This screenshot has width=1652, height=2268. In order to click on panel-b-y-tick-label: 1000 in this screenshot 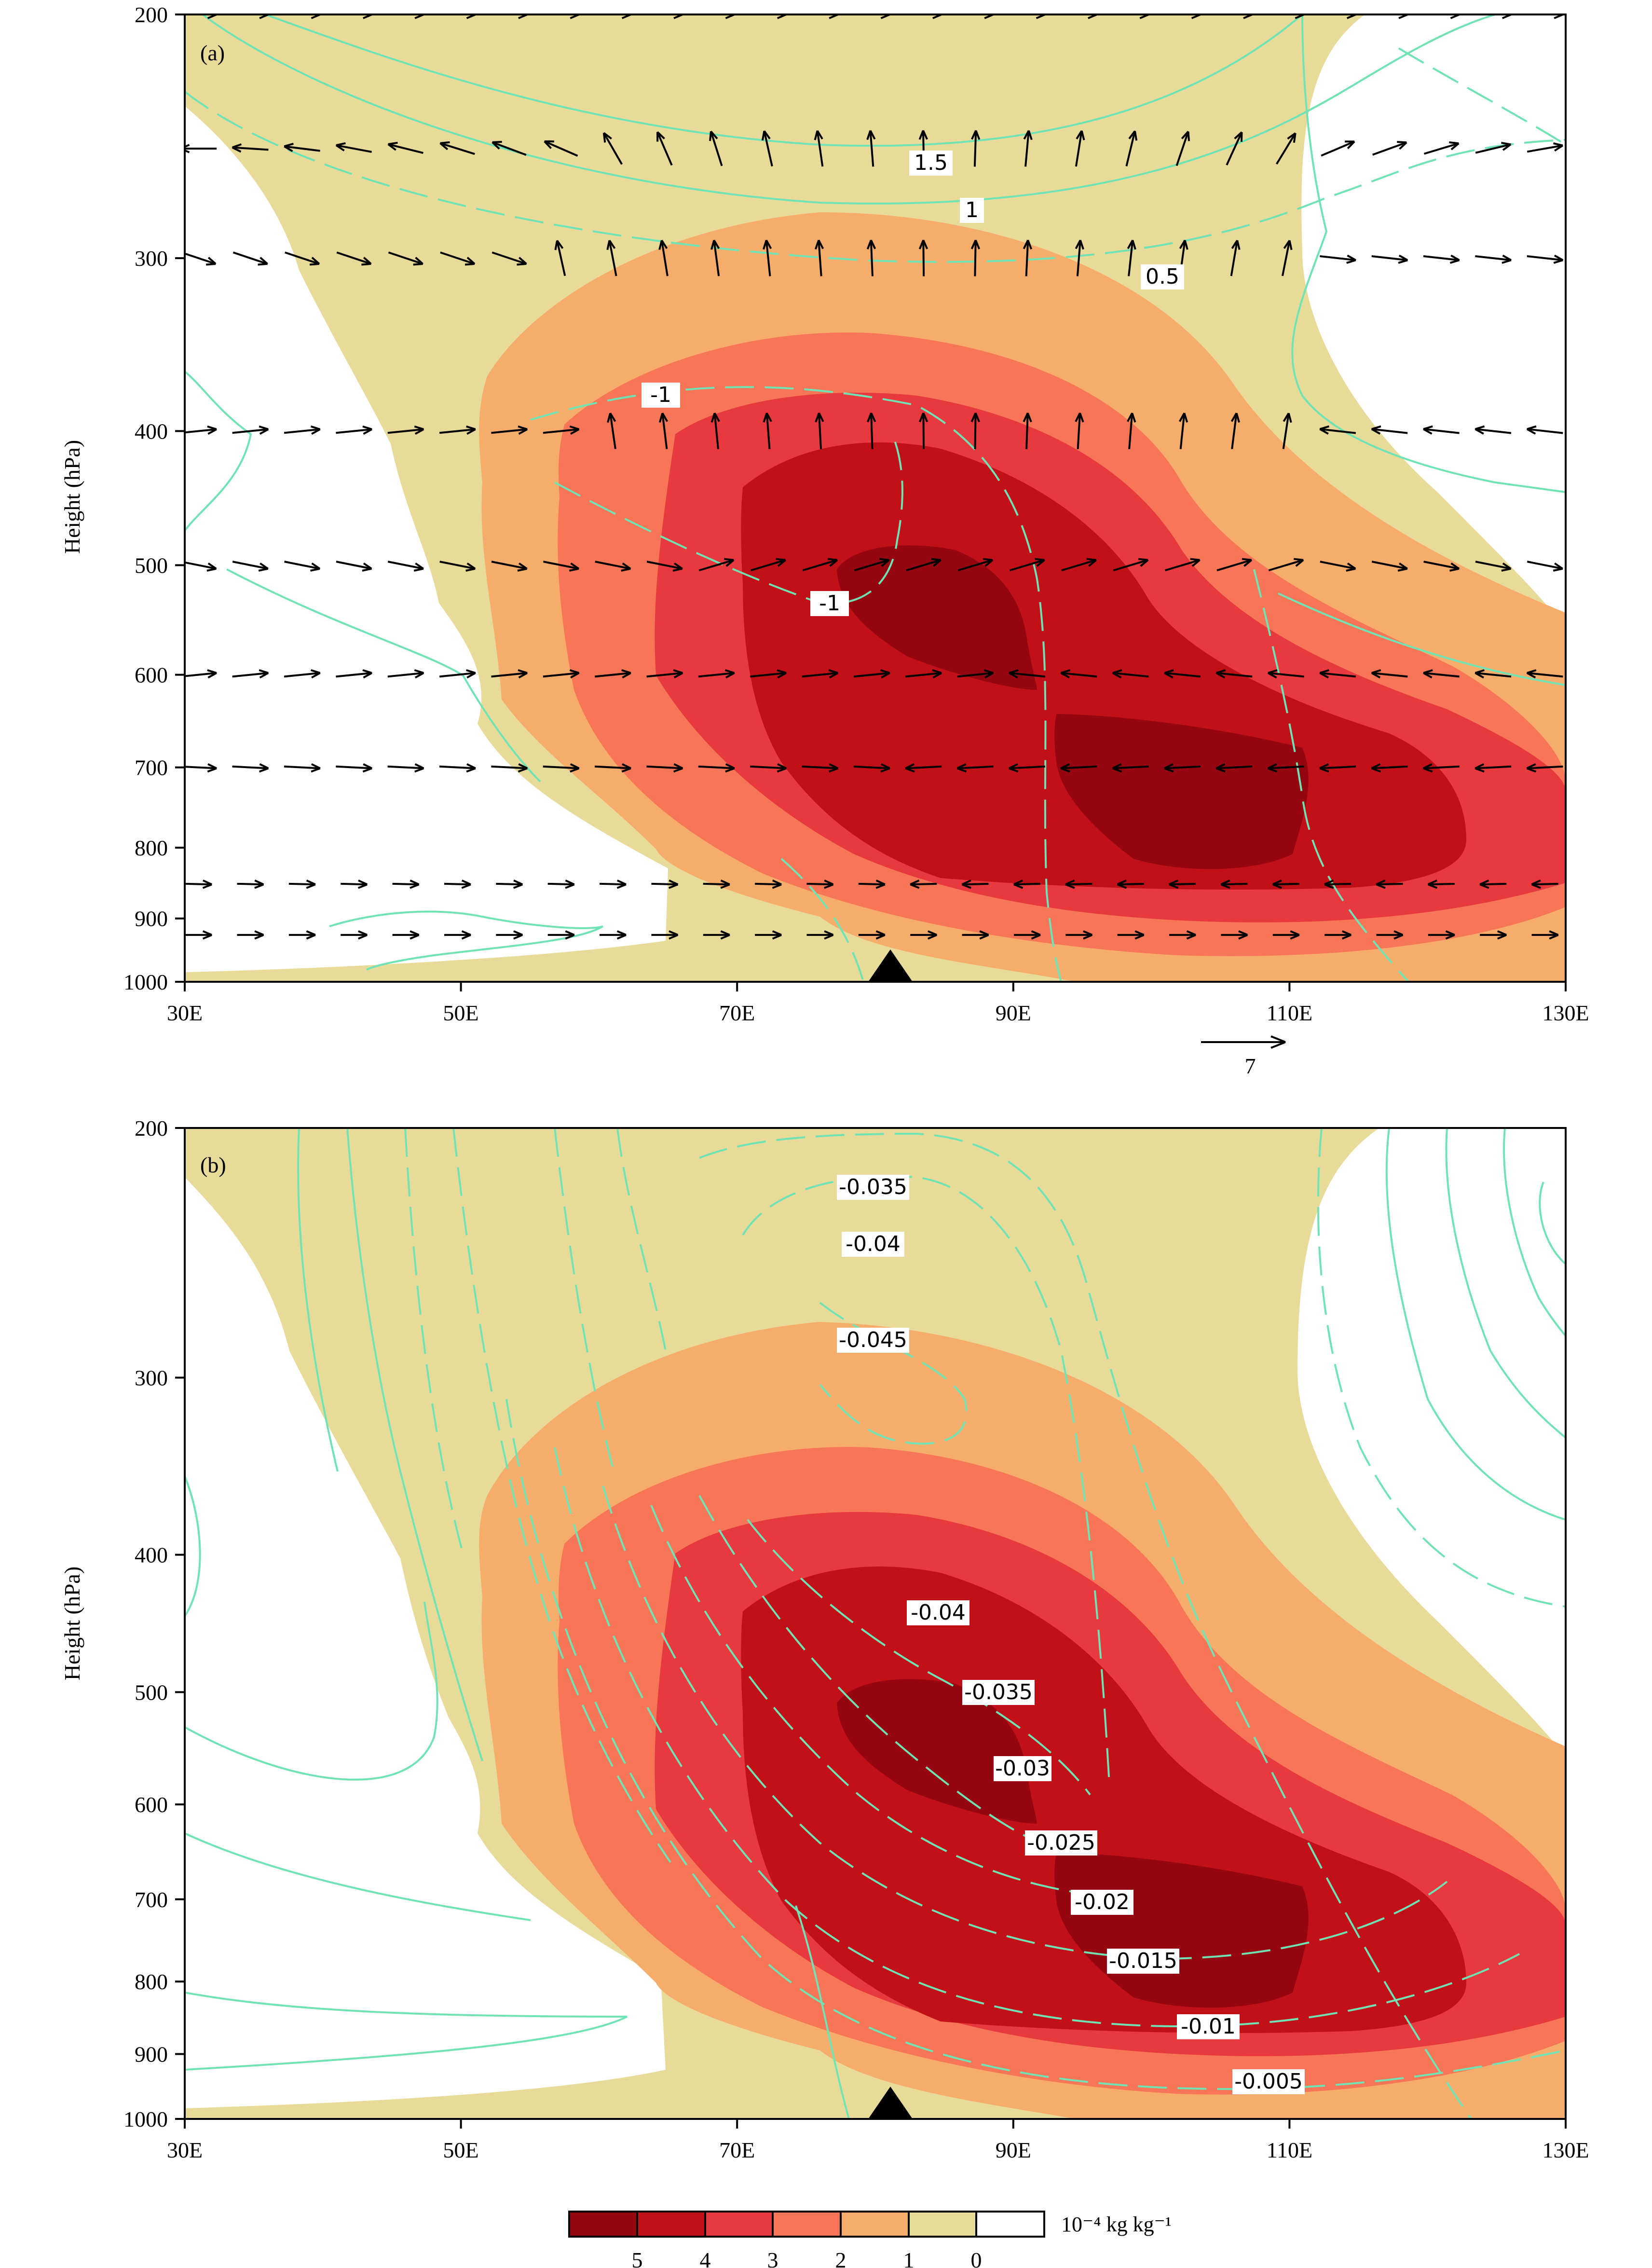, I will do `click(146, 2119)`.